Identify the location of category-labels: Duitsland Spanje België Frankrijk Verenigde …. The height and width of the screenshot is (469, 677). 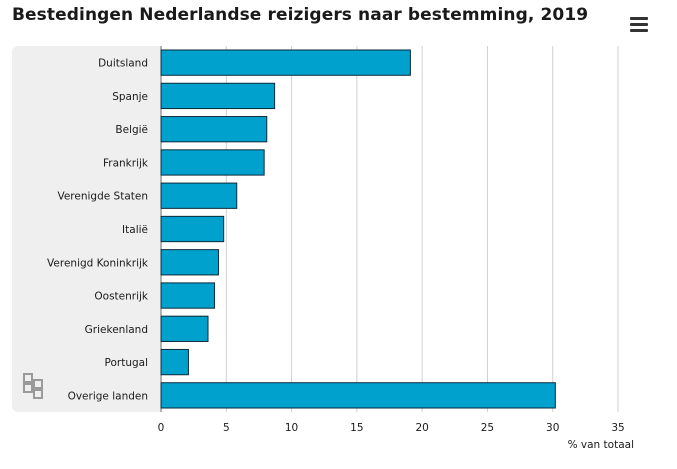
(98, 230).